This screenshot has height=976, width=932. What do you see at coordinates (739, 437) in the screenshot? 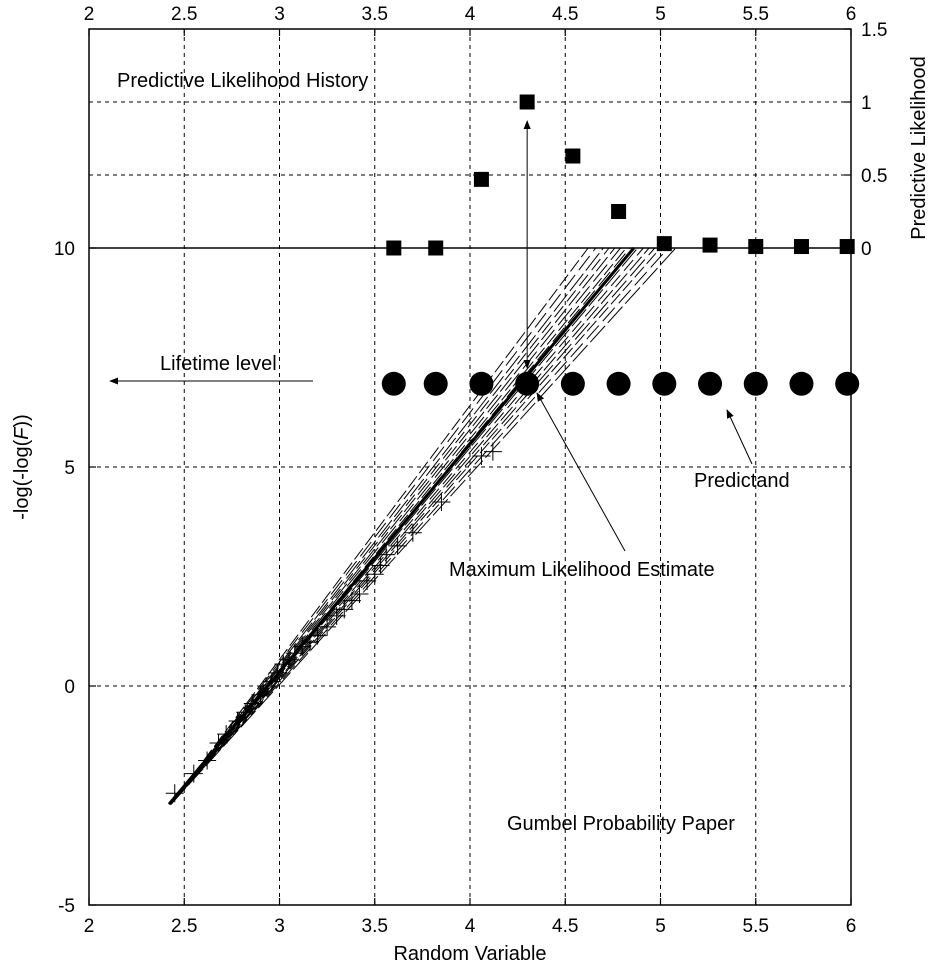
I see `predictand-arrow` at bounding box center [739, 437].